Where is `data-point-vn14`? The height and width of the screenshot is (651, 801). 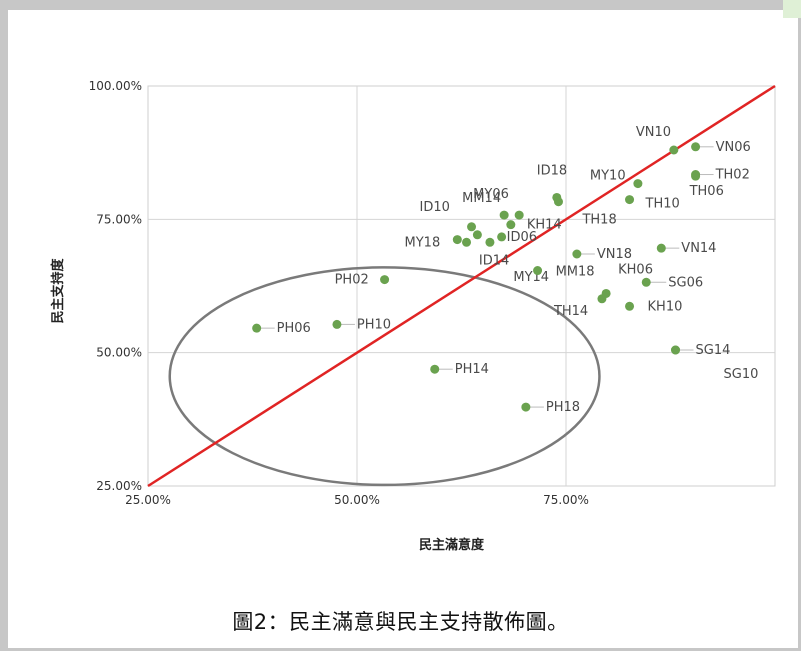
data-point-vn14 is located at coordinates (661, 248).